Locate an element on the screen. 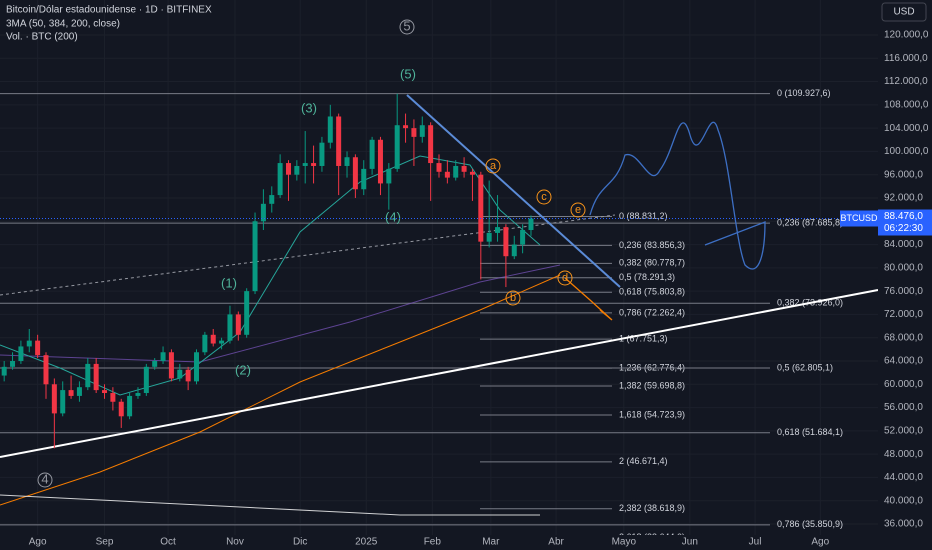  y-tick-label: 52.000,0 is located at coordinates (903, 430).